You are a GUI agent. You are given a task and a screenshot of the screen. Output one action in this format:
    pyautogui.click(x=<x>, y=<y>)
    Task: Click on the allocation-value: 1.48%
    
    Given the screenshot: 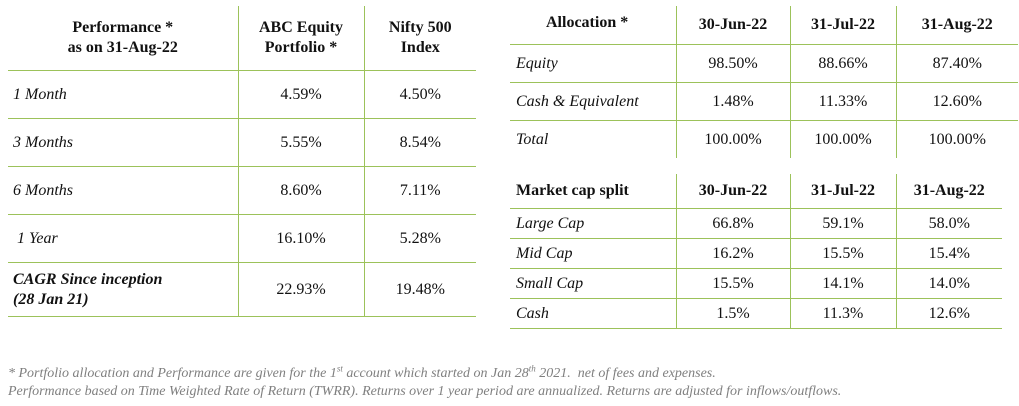 What is the action you would take?
    pyautogui.click(x=732, y=101)
    